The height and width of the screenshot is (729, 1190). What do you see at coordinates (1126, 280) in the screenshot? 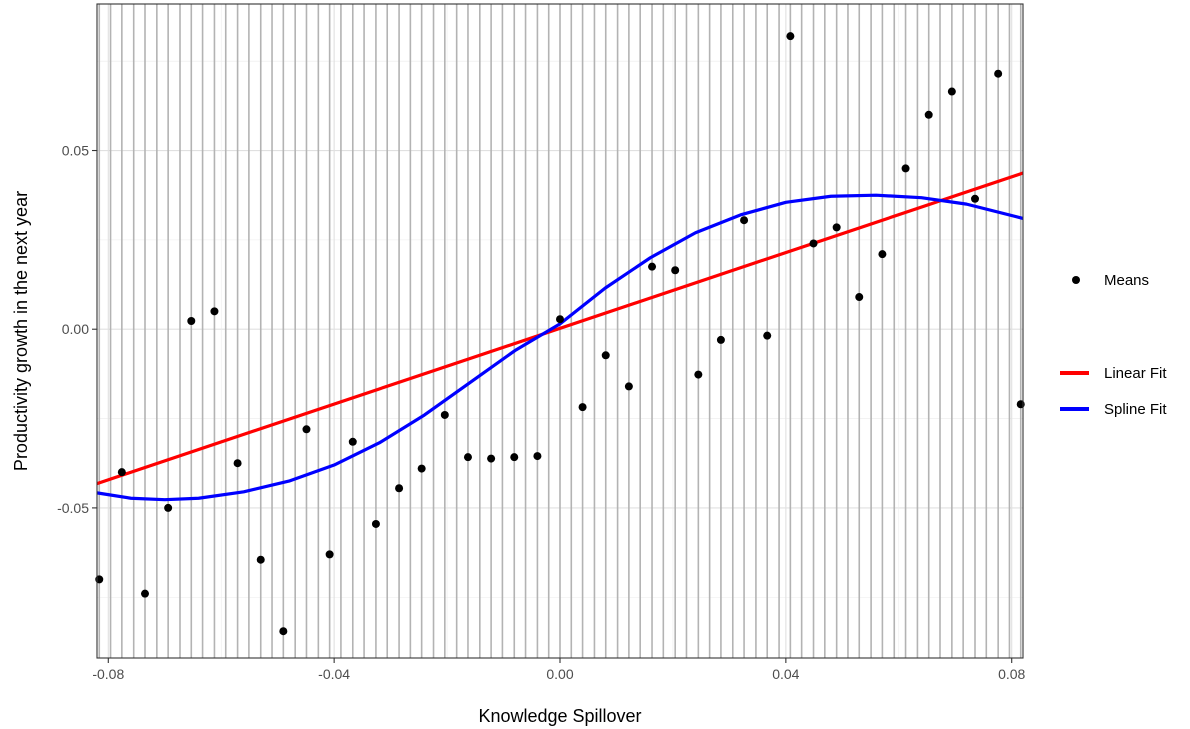
I see `legend-means-label: Means` at bounding box center [1126, 280].